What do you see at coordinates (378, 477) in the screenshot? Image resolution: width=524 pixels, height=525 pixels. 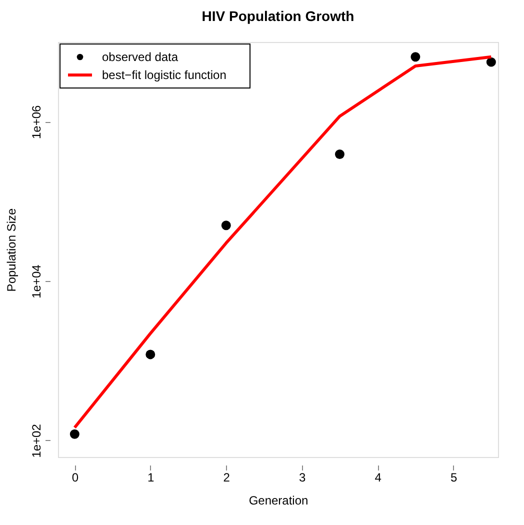 I see `x-tick-label: 4` at bounding box center [378, 477].